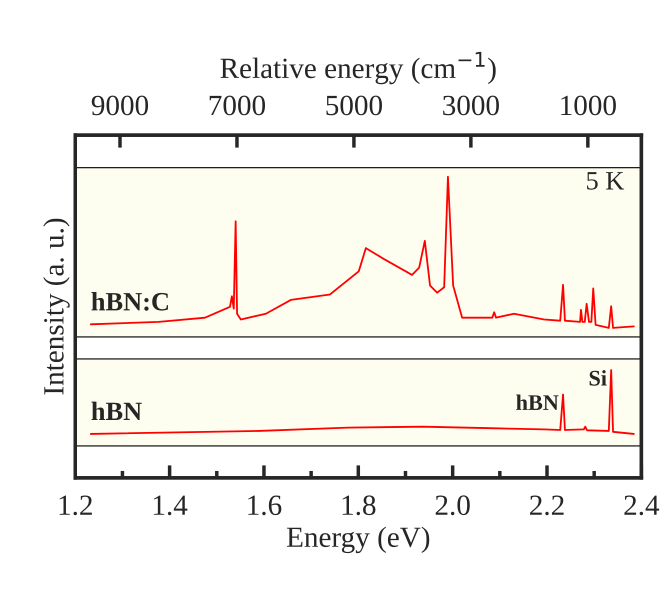 This screenshot has width=666, height=590. I want to click on x-tick-label: 2.4, so click(642, 505).